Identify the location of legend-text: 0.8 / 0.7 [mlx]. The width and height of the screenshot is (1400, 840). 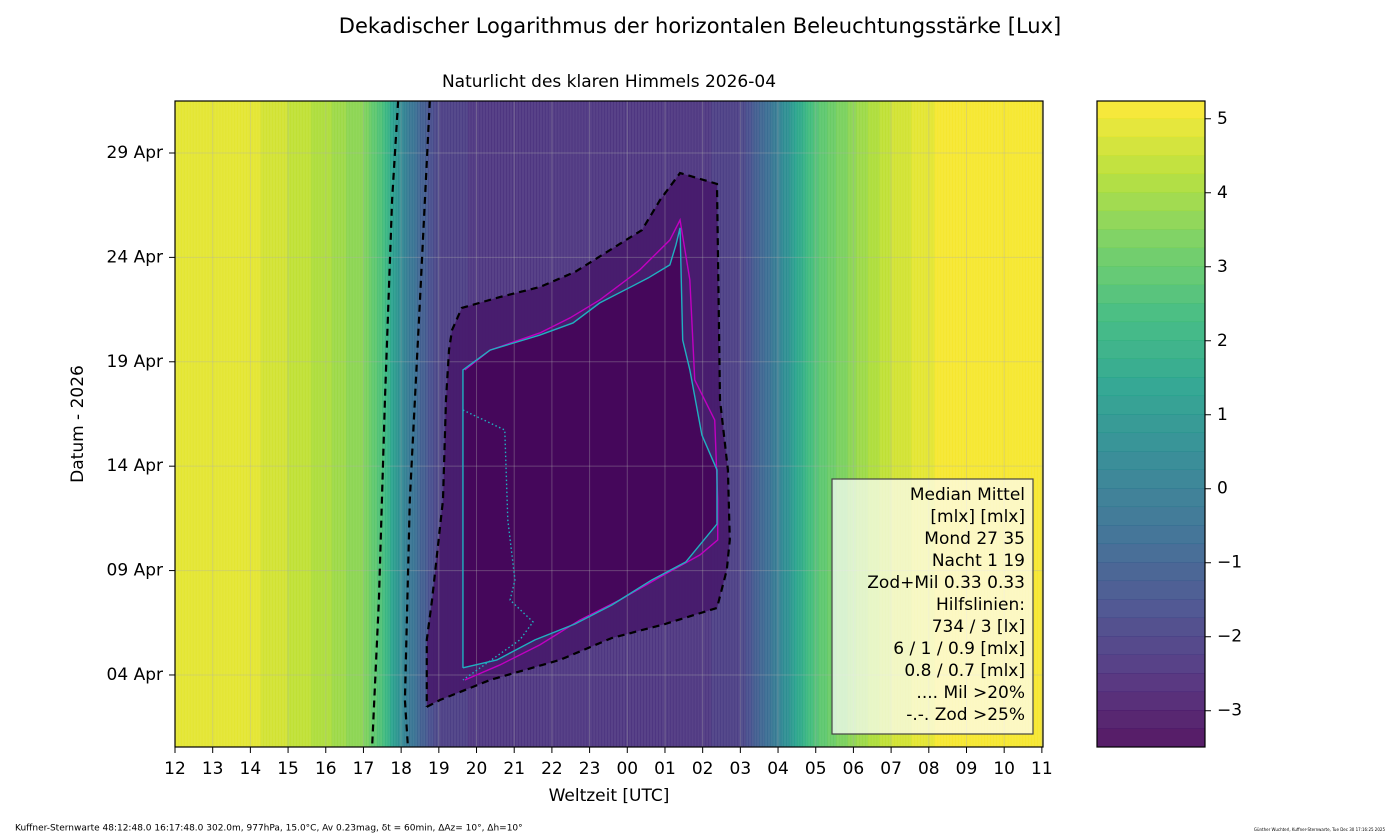
(964, 671).